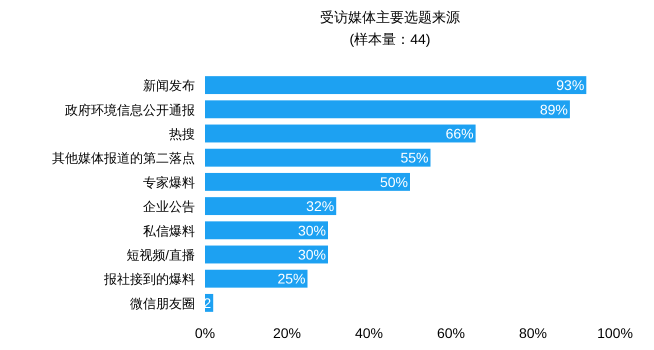  Describe the element at coordinates (287, 333) in the screenshot. I see `x-tick-label: 20%` at that location.